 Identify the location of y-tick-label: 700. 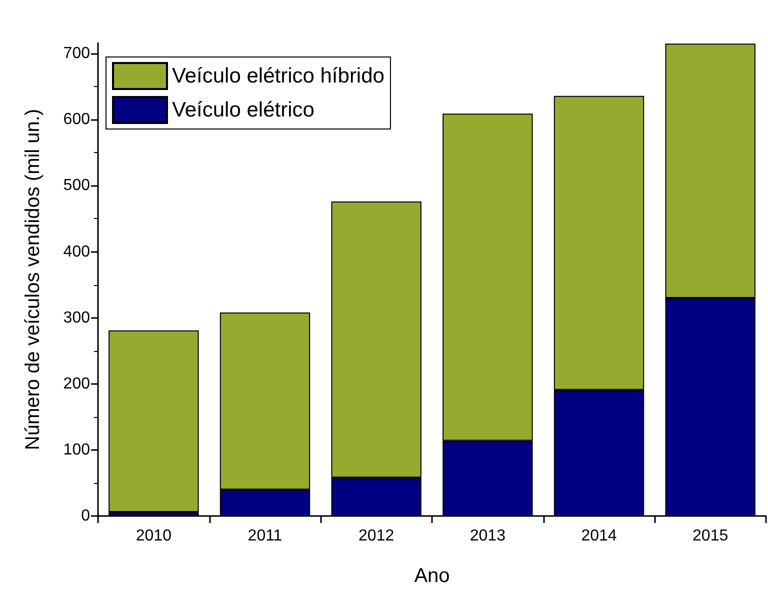
(76, 53).